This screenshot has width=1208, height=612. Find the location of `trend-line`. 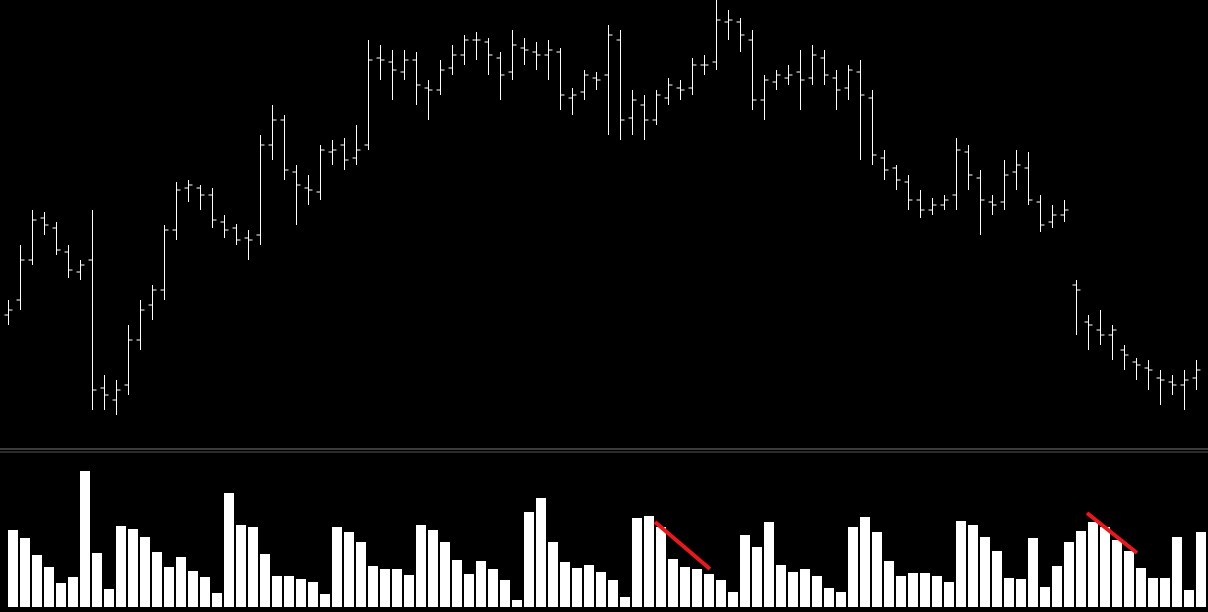

trend-line is located at coordinates (682, 545).